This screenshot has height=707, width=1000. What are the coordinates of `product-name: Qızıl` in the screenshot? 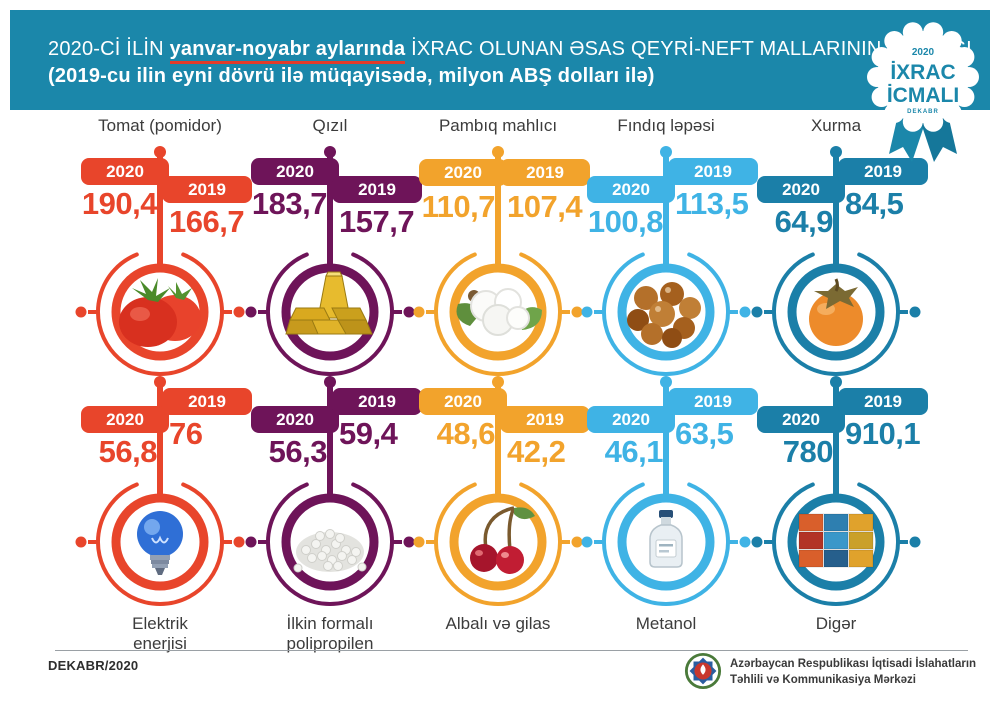 It's located at (330, 125).